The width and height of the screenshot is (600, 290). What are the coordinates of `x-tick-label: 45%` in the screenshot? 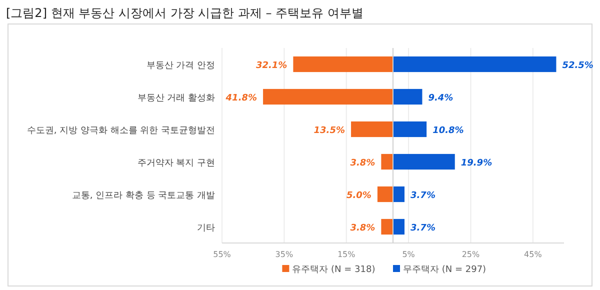 It's located at (533, 254).